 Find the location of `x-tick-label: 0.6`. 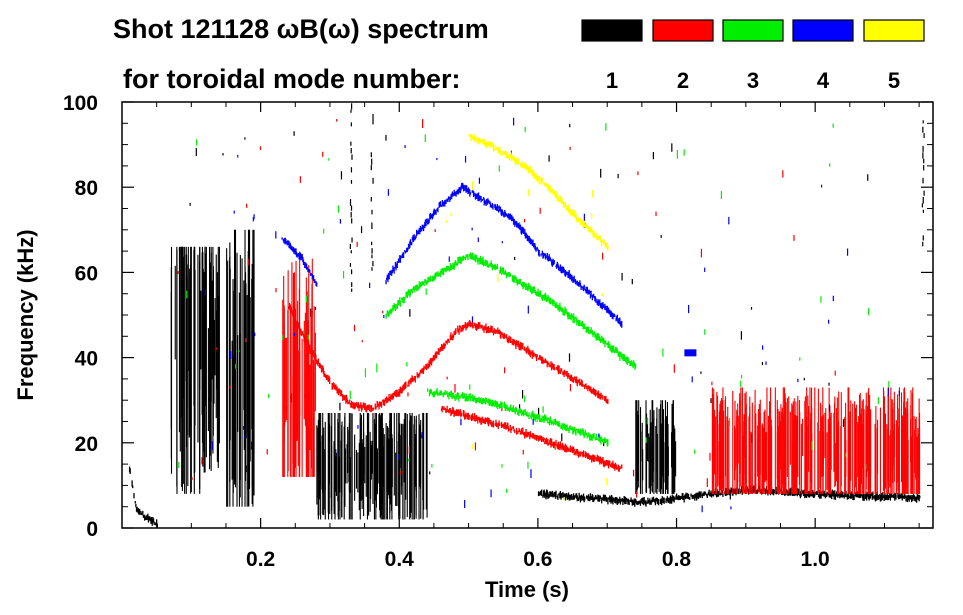

x-tick-label: 0.6 is located at coordinates (537, 559).